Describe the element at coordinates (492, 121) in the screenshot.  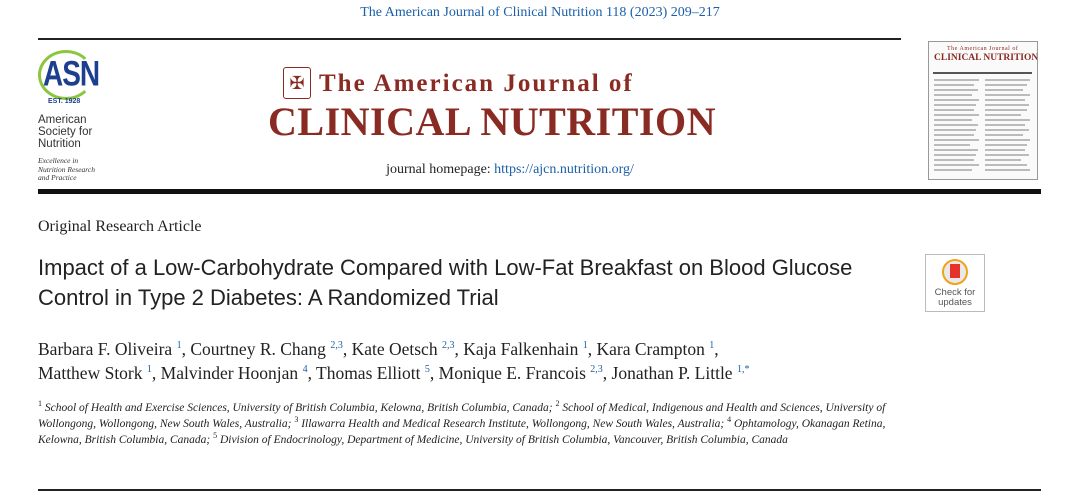
I see `journal-title-line2: CLINICAL NUTRITION` at that location.